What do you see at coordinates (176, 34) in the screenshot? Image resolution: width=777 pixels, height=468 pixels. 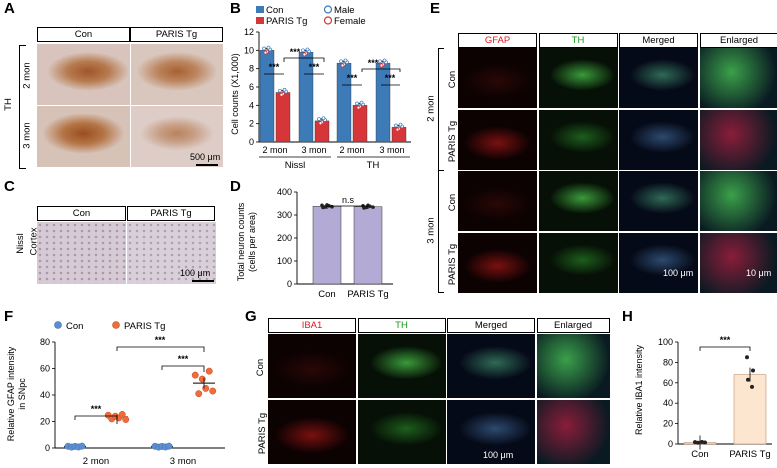 I see `panelA-col-paris: PARIS Tg` at bounding box center [176, 34].